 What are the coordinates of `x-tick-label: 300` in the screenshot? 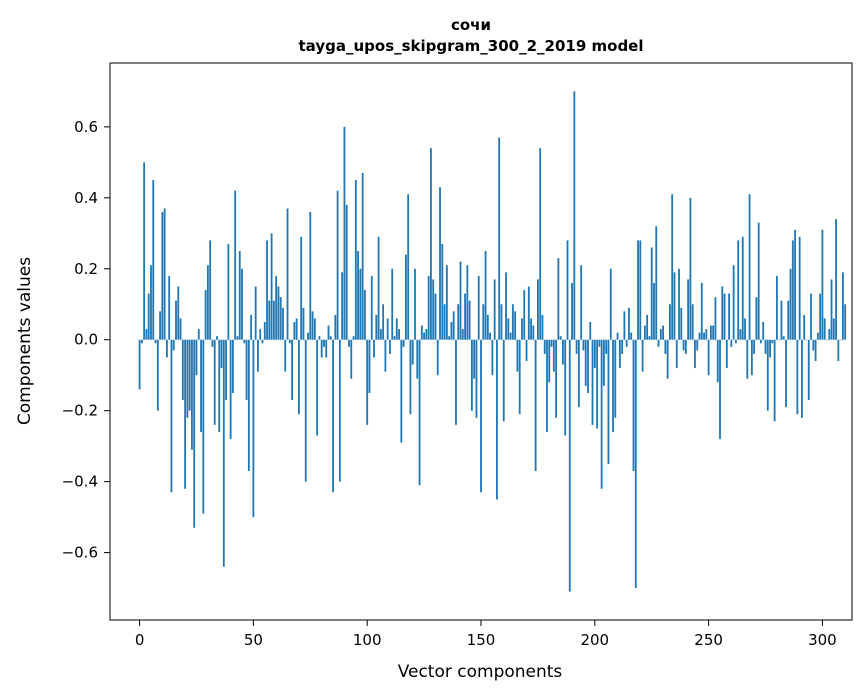 It's located at (822, 640).